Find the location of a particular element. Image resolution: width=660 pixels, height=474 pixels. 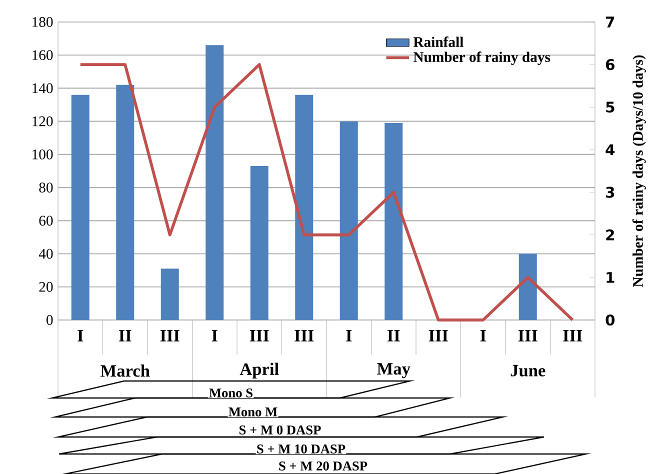

y-tick-label: 160 is located at coordinates (42, 55).